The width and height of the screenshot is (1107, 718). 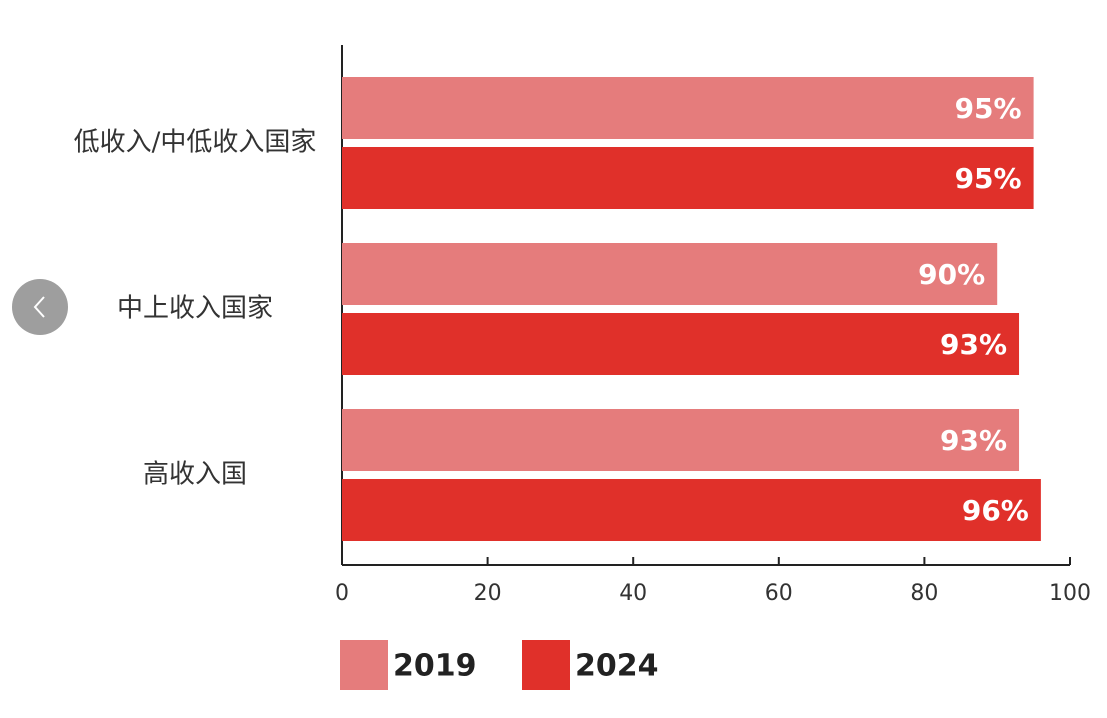 I want to click on x-tick-label: 0, so click(x=342, y=593).